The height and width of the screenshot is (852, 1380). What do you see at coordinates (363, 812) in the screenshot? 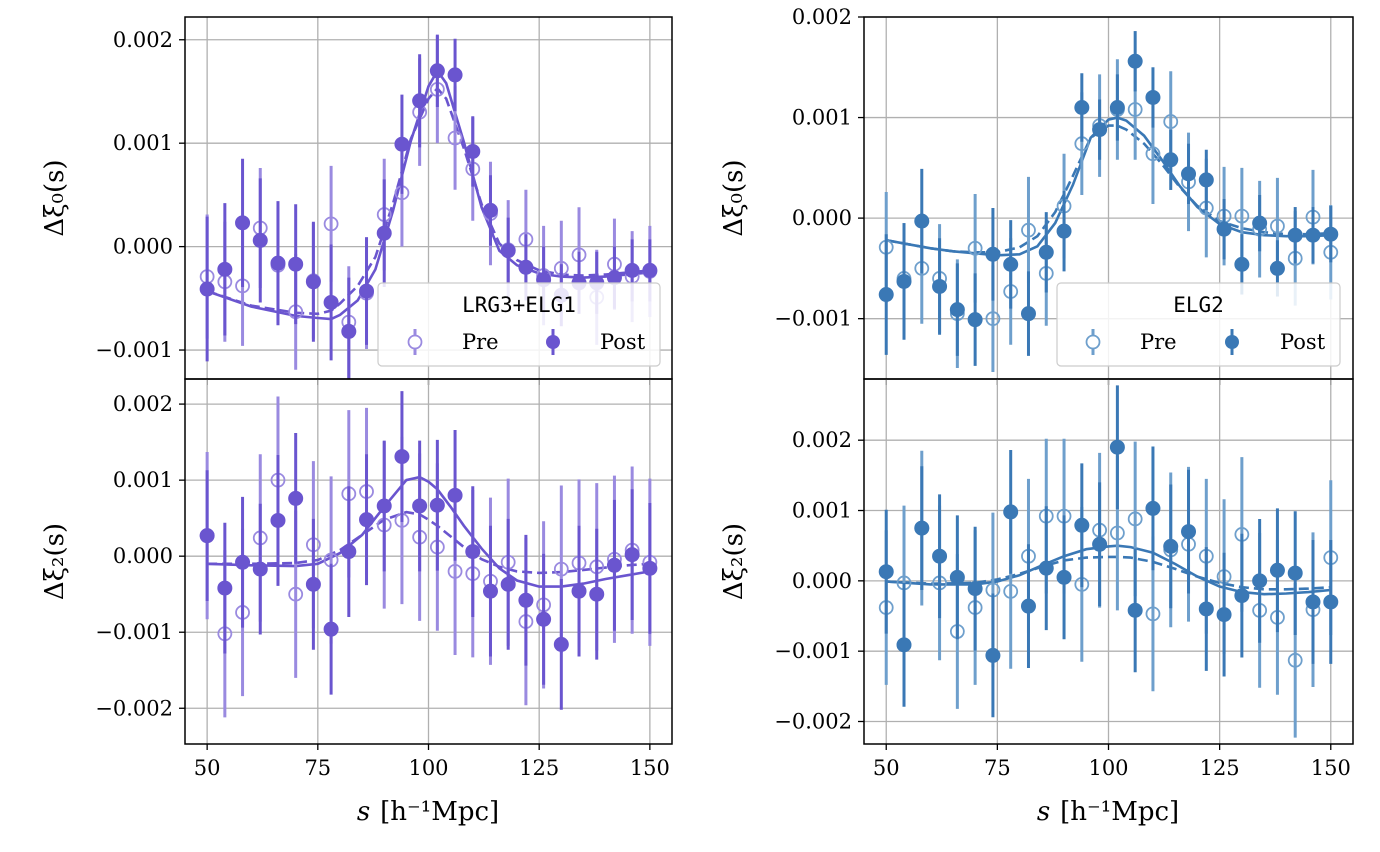
I see `x-axis-label-var: s` at bounding box center [363, 812].